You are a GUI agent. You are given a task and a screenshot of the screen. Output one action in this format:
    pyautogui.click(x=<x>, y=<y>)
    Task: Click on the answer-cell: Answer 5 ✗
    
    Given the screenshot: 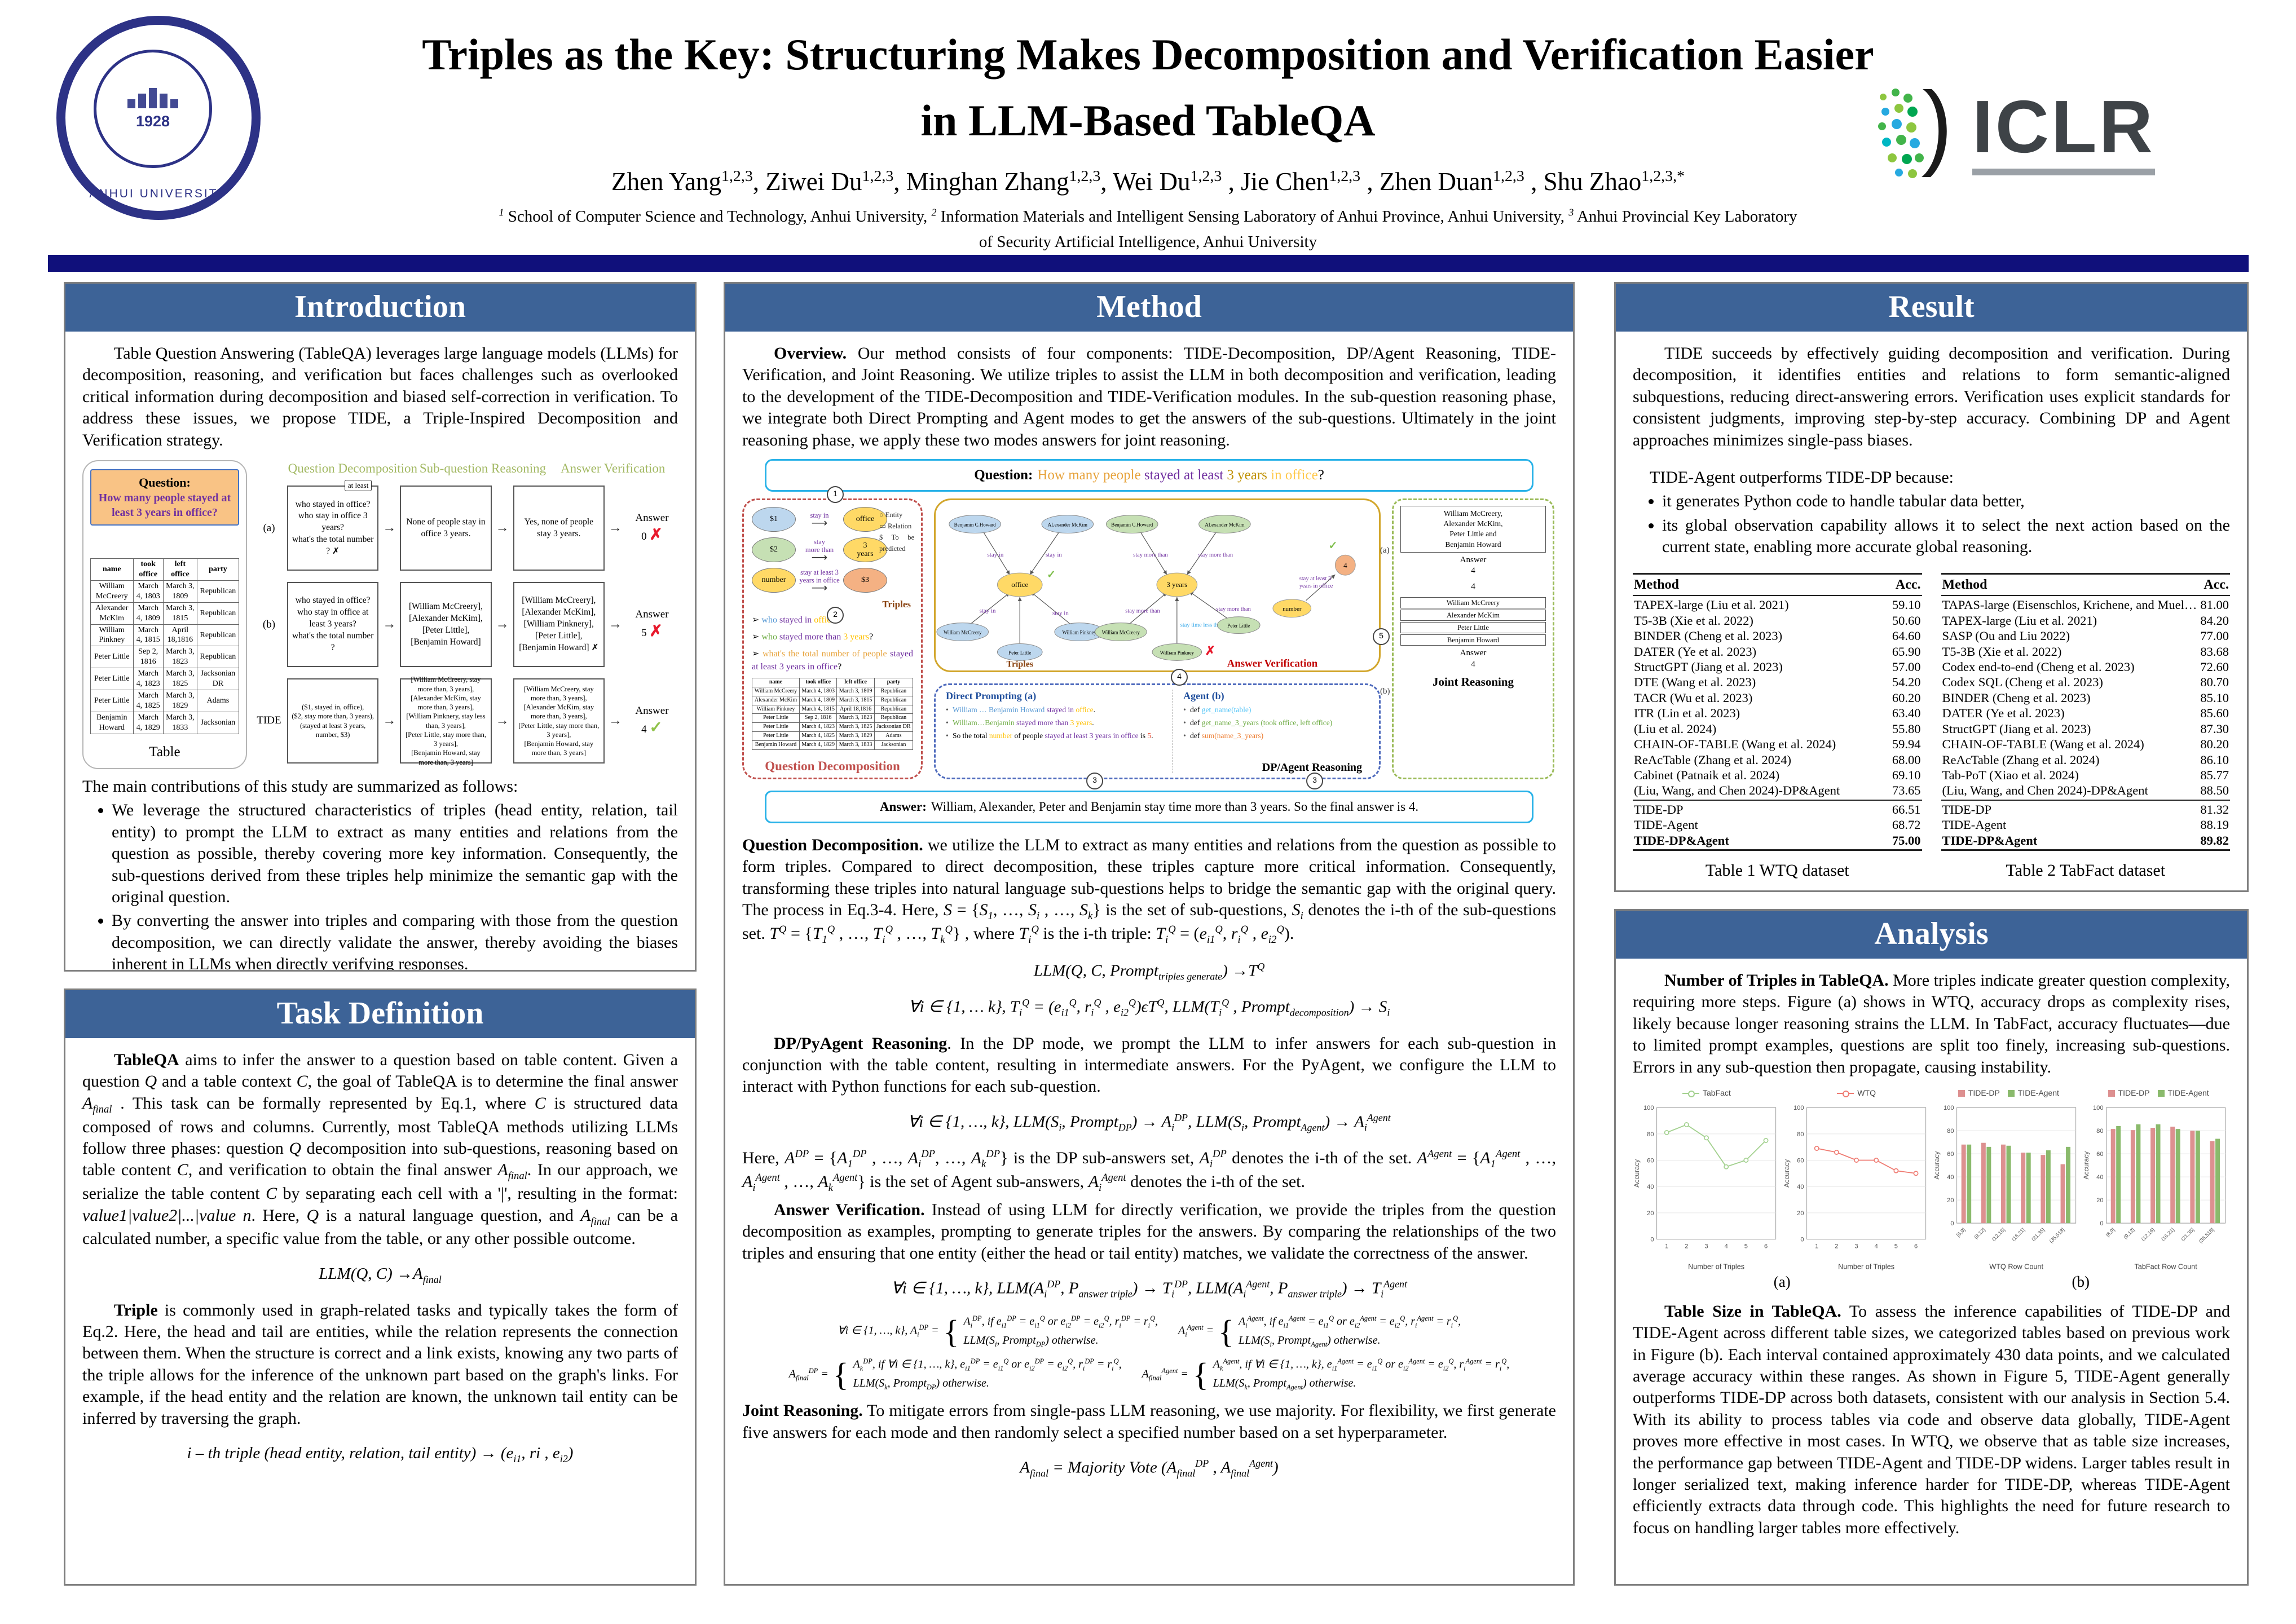 What is the action you would take?
    pyautogui.click(x=652, y=624)
    